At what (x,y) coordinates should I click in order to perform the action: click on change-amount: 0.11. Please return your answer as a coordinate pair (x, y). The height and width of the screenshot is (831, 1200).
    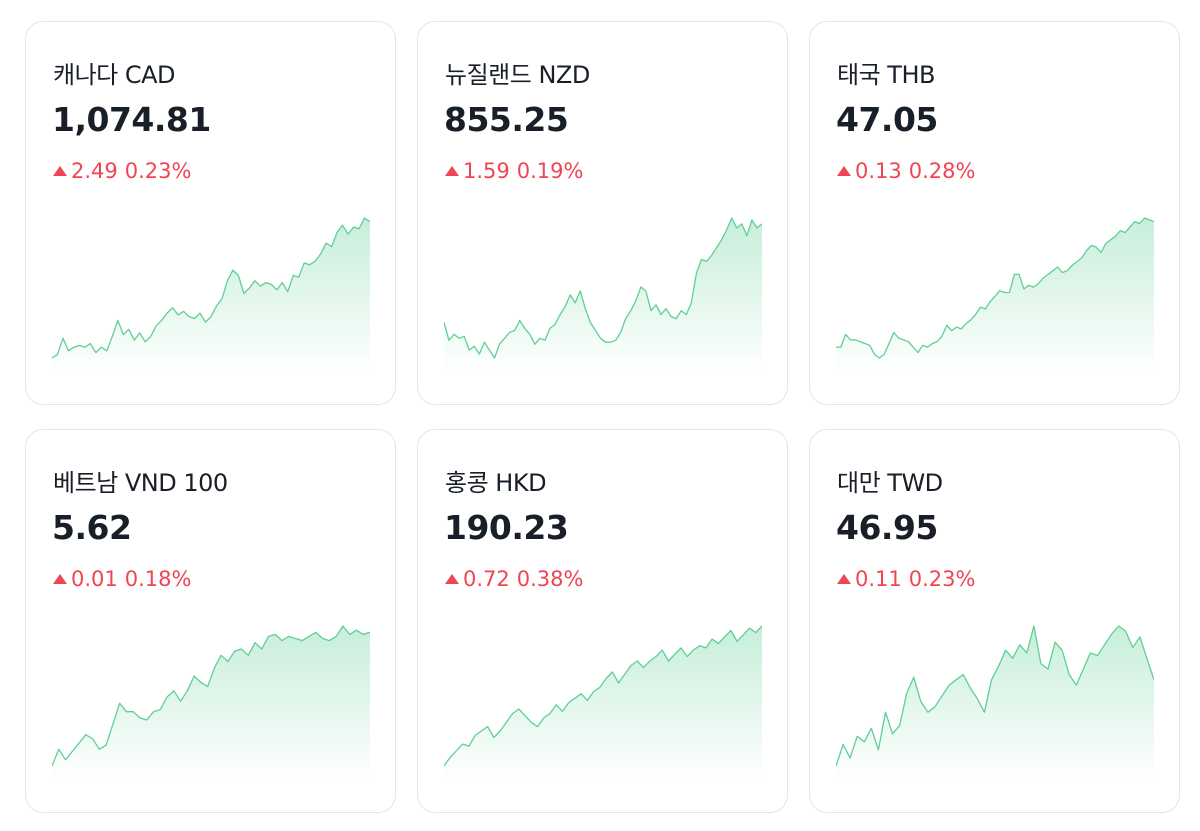
    Looking at the image, I should click on (878, 579).